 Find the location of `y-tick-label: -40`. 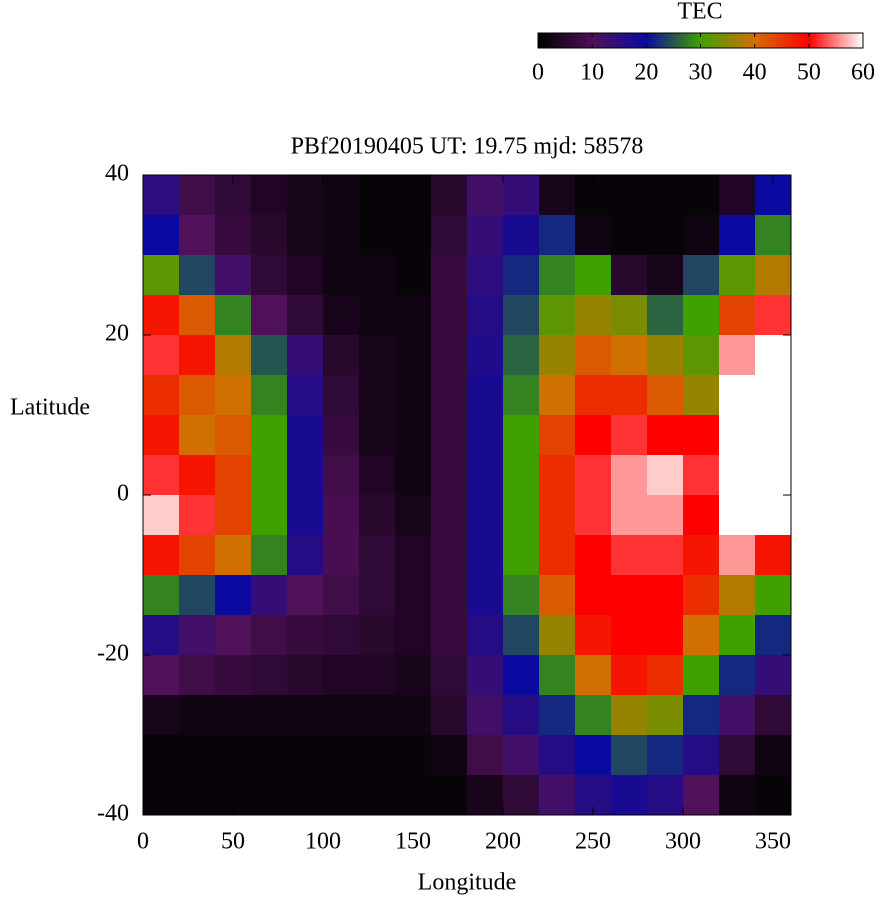

y-tick-label: -40 is located at coordinates (113, 814).